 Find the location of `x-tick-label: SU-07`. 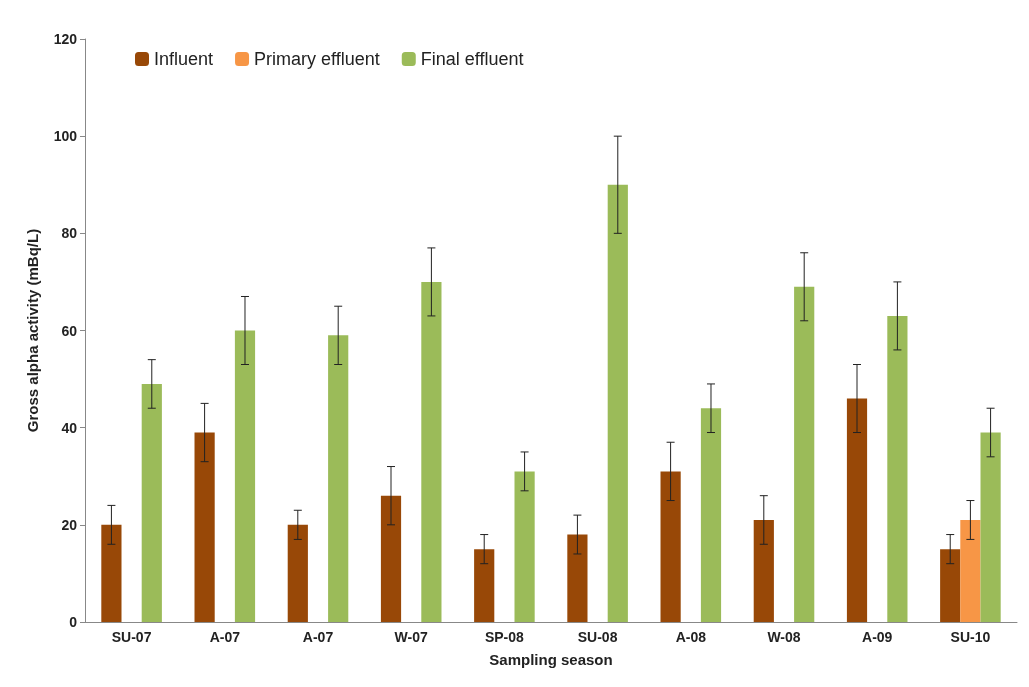

x-tick-label: SU-07 is located at coordinates (131, 637).